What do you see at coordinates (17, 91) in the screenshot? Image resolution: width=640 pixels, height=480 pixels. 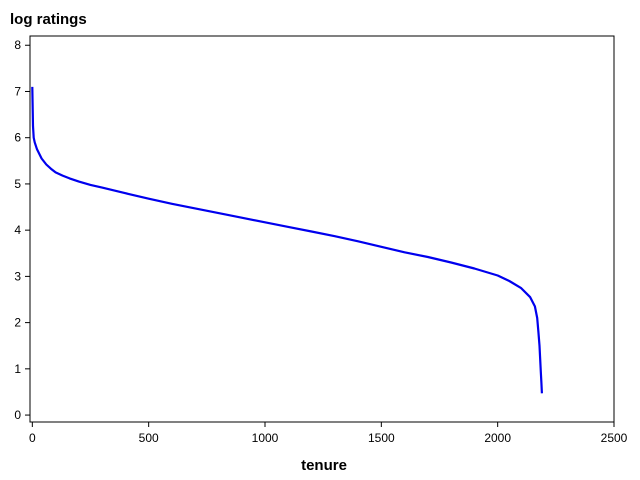 I see `y-tick-label: 7` at bounding box center [17, 91].